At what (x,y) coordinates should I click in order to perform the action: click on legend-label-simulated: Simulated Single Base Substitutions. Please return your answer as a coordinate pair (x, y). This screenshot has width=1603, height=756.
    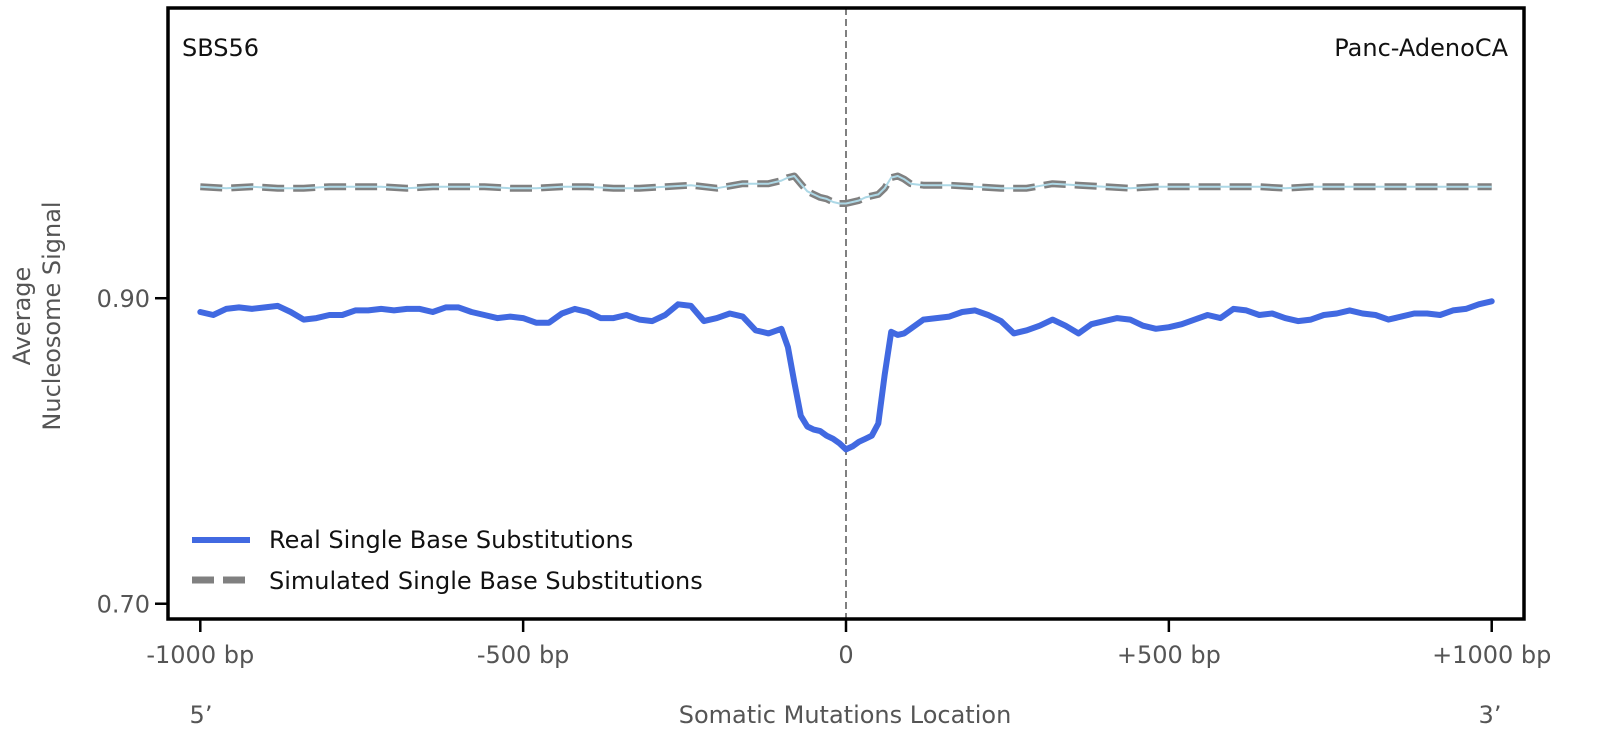
    Looking at the image, I should click on (486, 581).